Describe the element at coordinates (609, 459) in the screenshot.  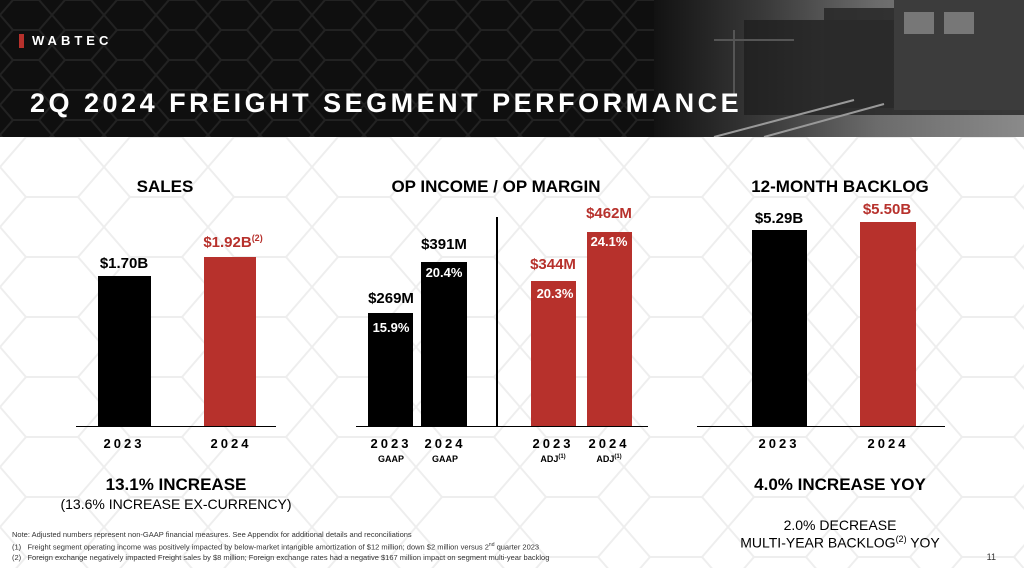
I see `adj-2024-sublabel: ADJ(1)` at that location.